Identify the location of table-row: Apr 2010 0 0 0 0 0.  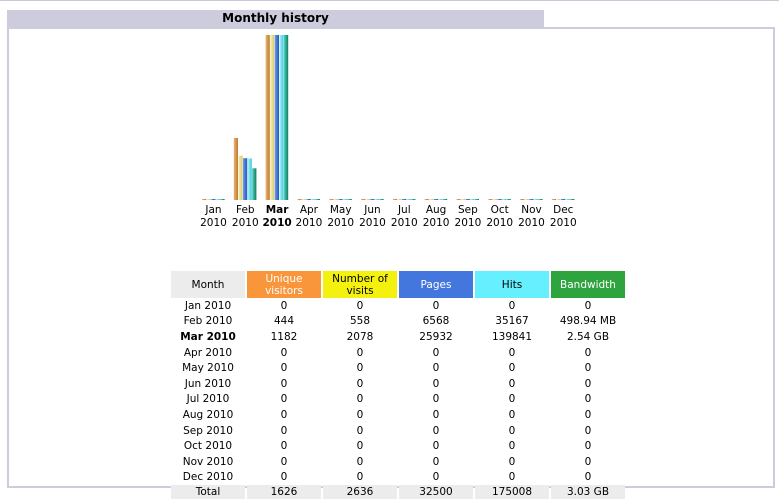
(398, 353).